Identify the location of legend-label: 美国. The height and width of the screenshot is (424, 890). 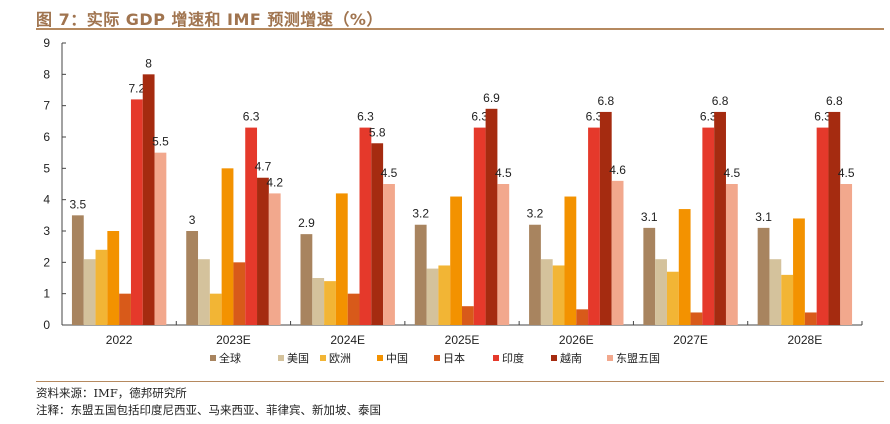
(298, 358).